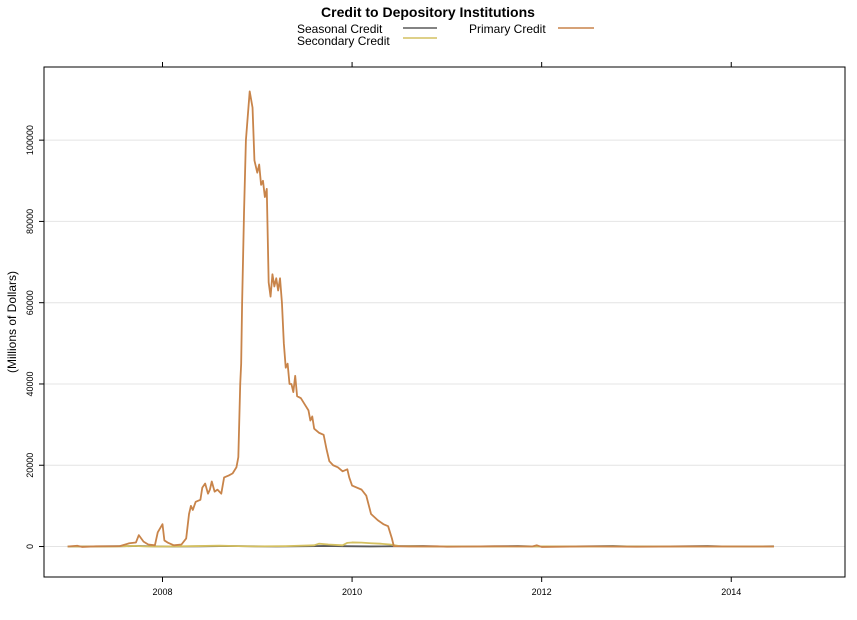  What do you see at coordinates (12, 322) in the screenshot?
I see `y-axis-title: (Millions of Dollars)` at bounding box center [12, 322].